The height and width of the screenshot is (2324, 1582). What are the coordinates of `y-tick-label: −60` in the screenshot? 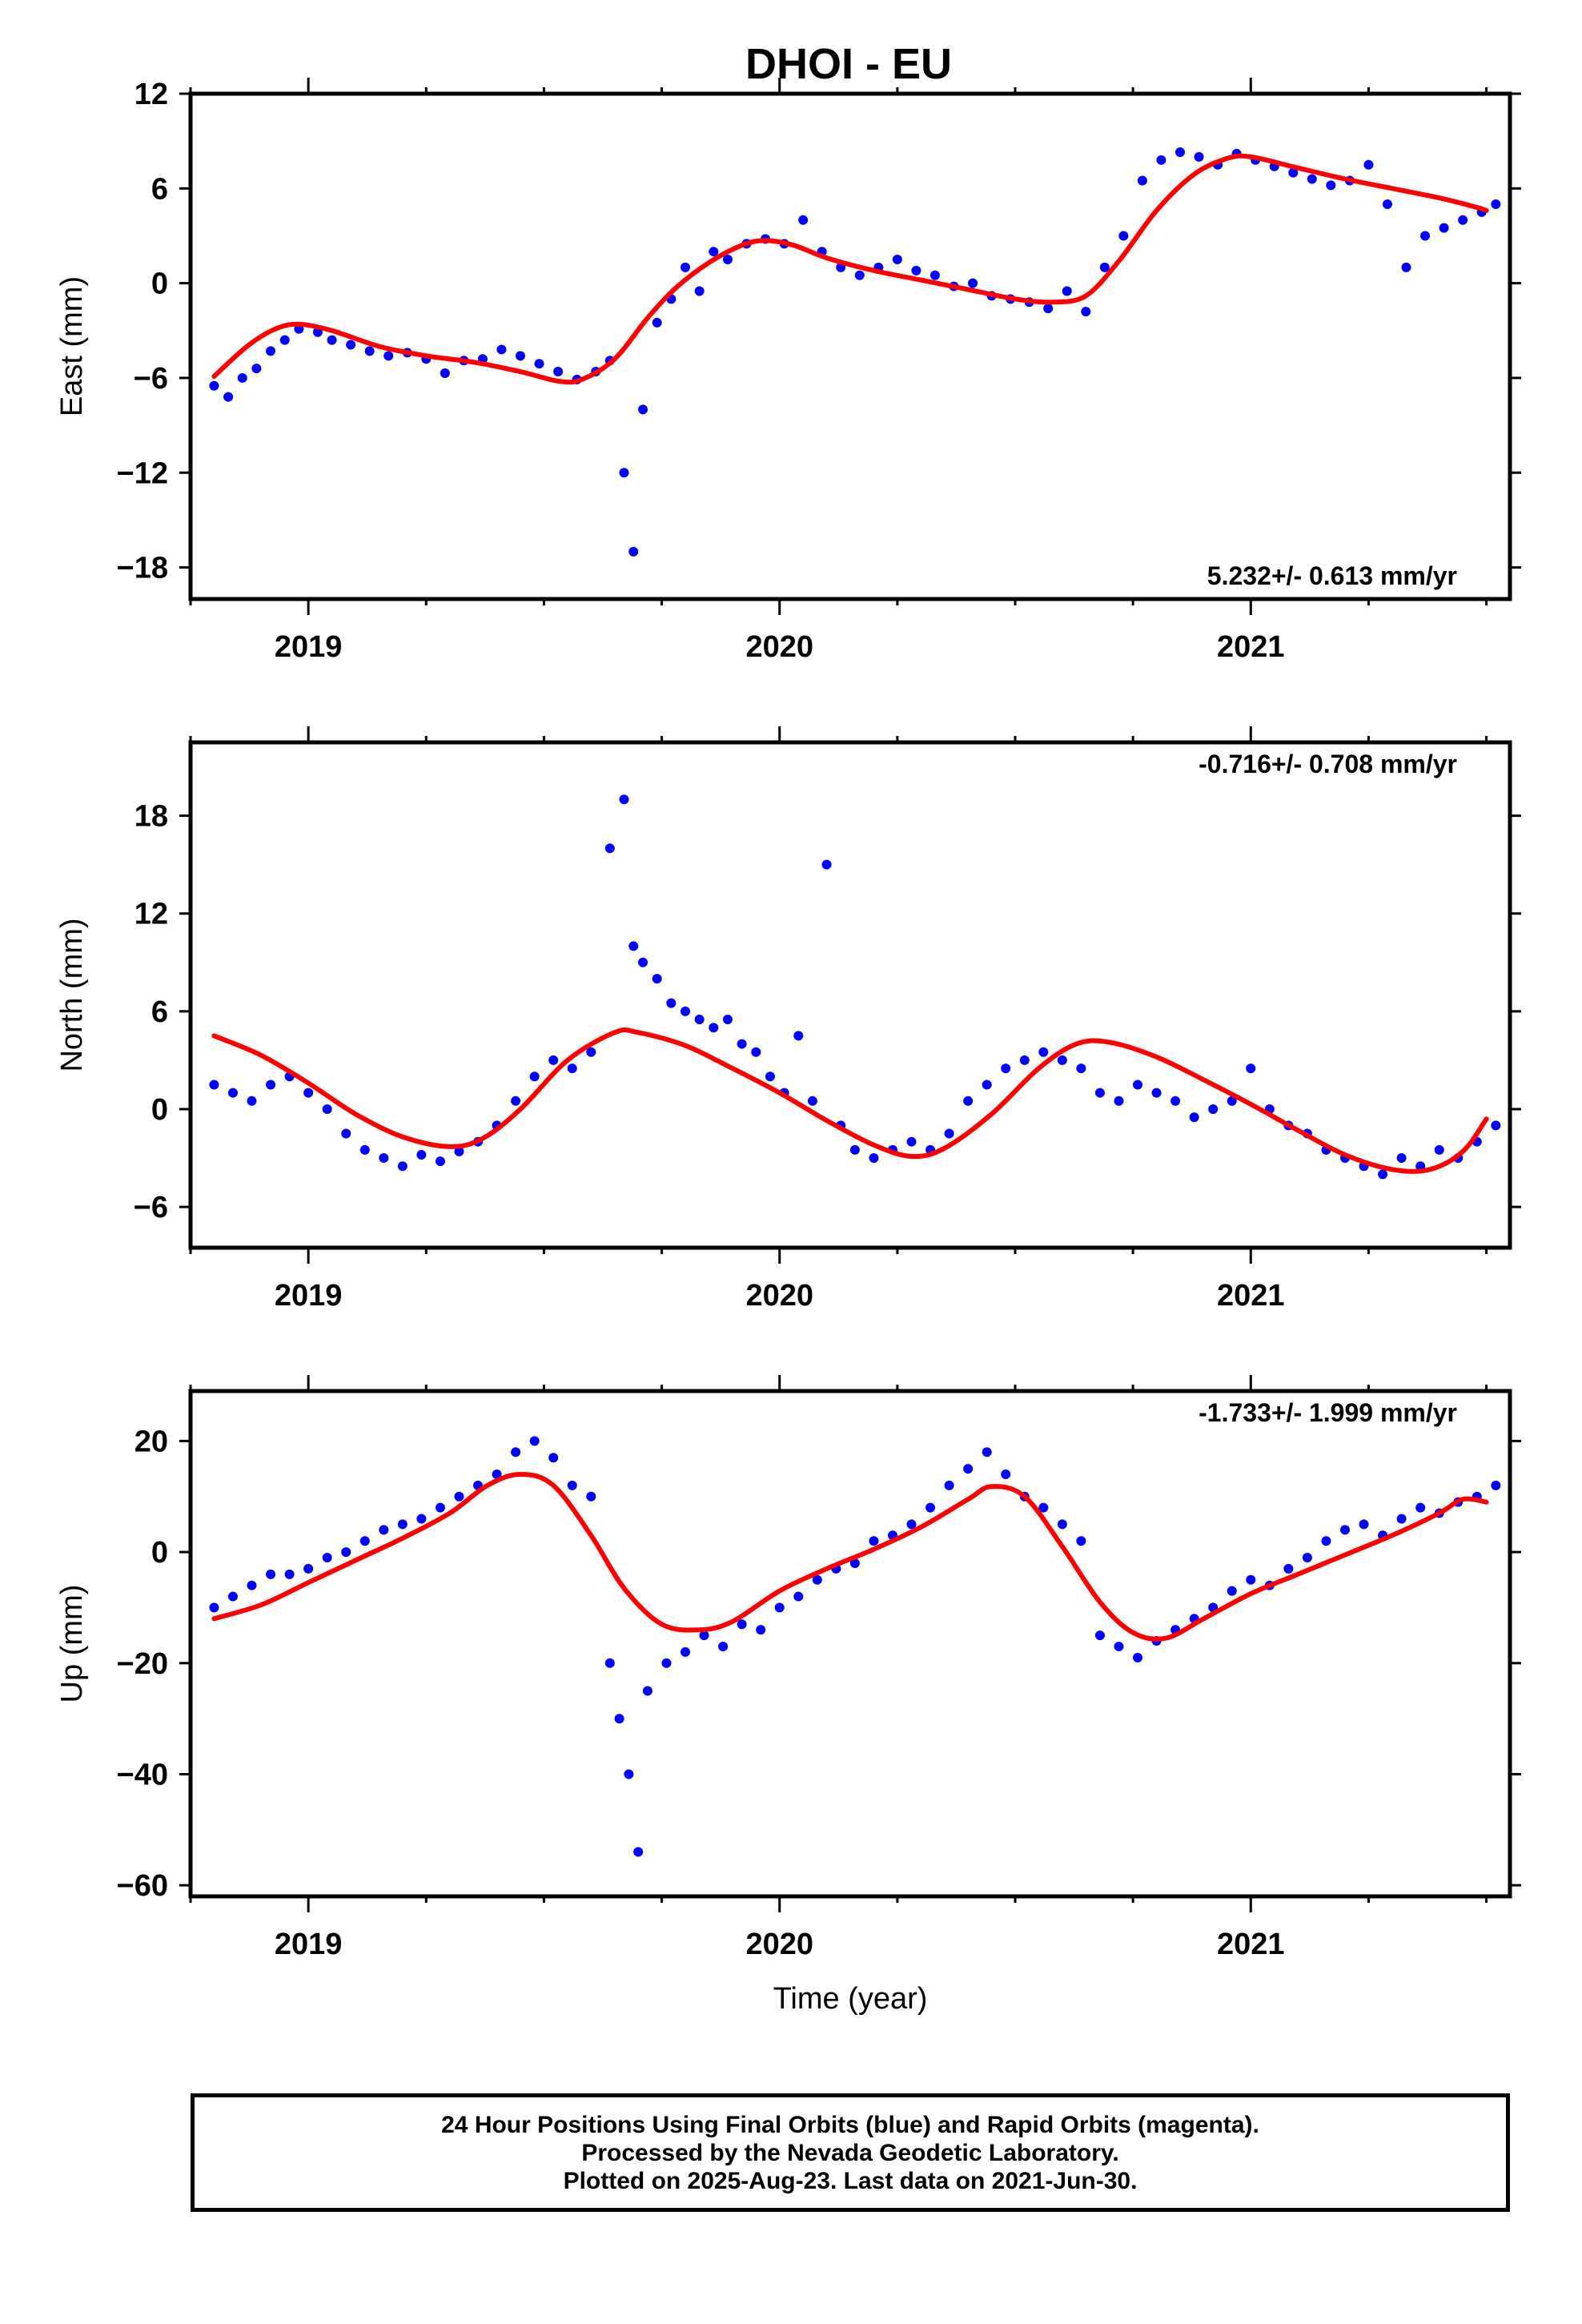 It's located at (142, 1886).